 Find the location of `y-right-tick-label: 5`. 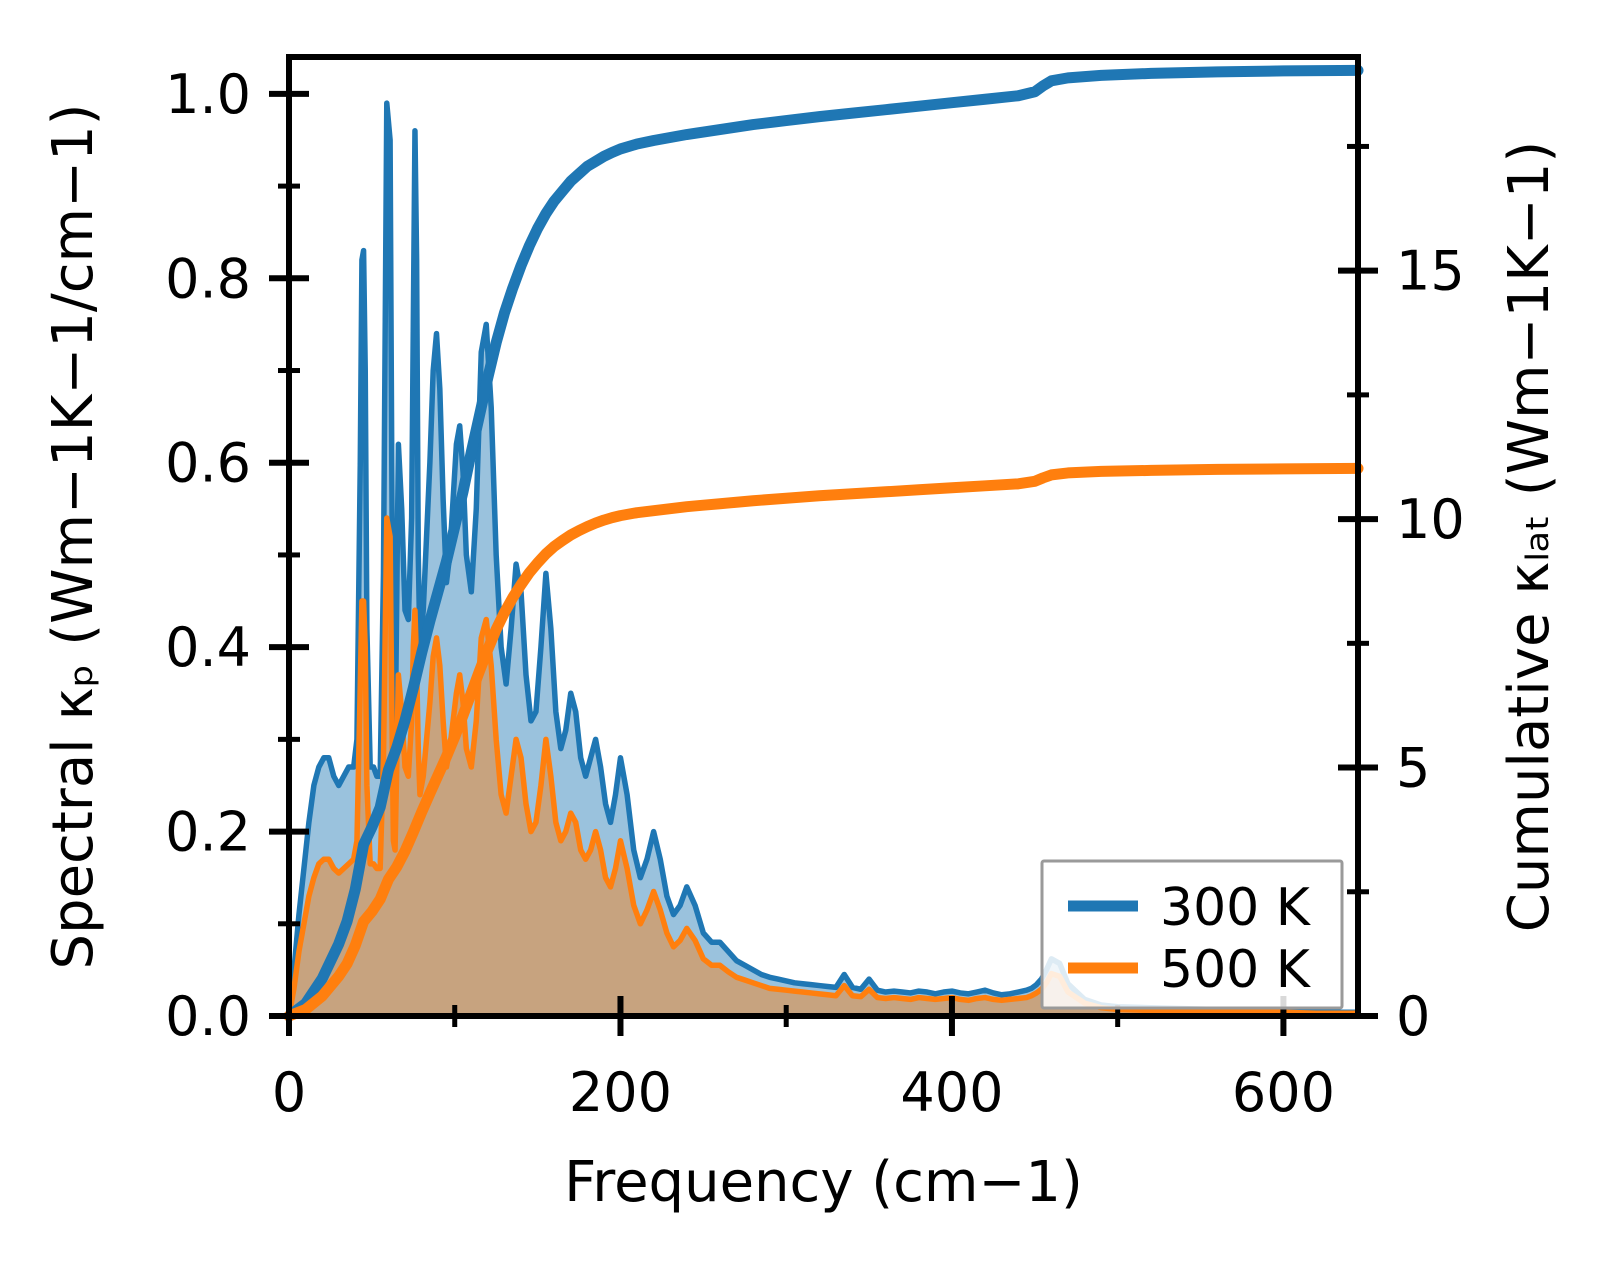

y-right-tick-label: 5 is located at coordinates (1413, 768).